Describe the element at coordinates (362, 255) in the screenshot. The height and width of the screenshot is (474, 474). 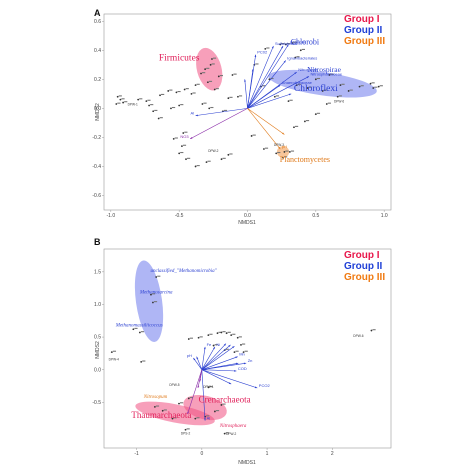
I see `legend-item-1: Group I` at that location.